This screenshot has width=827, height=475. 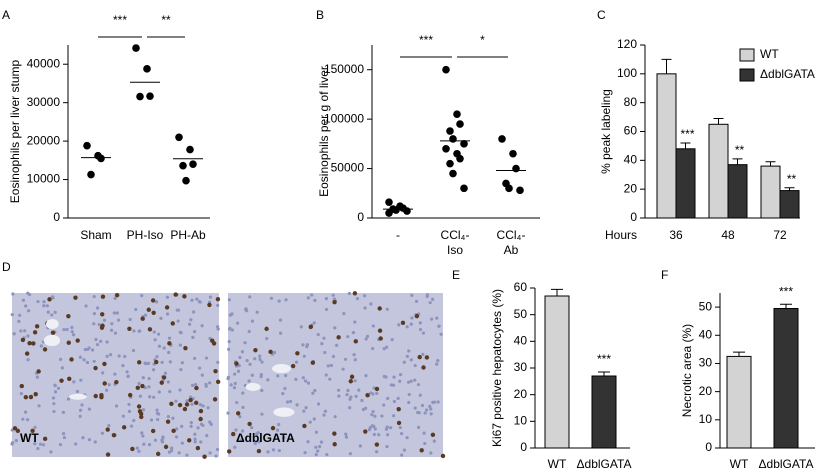 What do you see at coordinates (627, 44) in the screenshot?
I see `y-tick-label: 120` at bounding box center [627, 44].